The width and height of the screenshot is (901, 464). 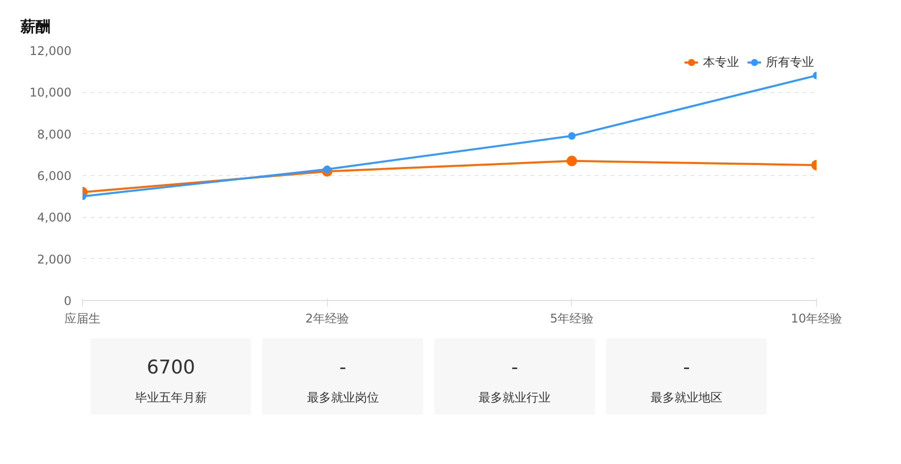 What do you see at coordinates (54, 176) in the screenshot?
I see `y-tick-label: 6,000` at bounding box center [54, 176].